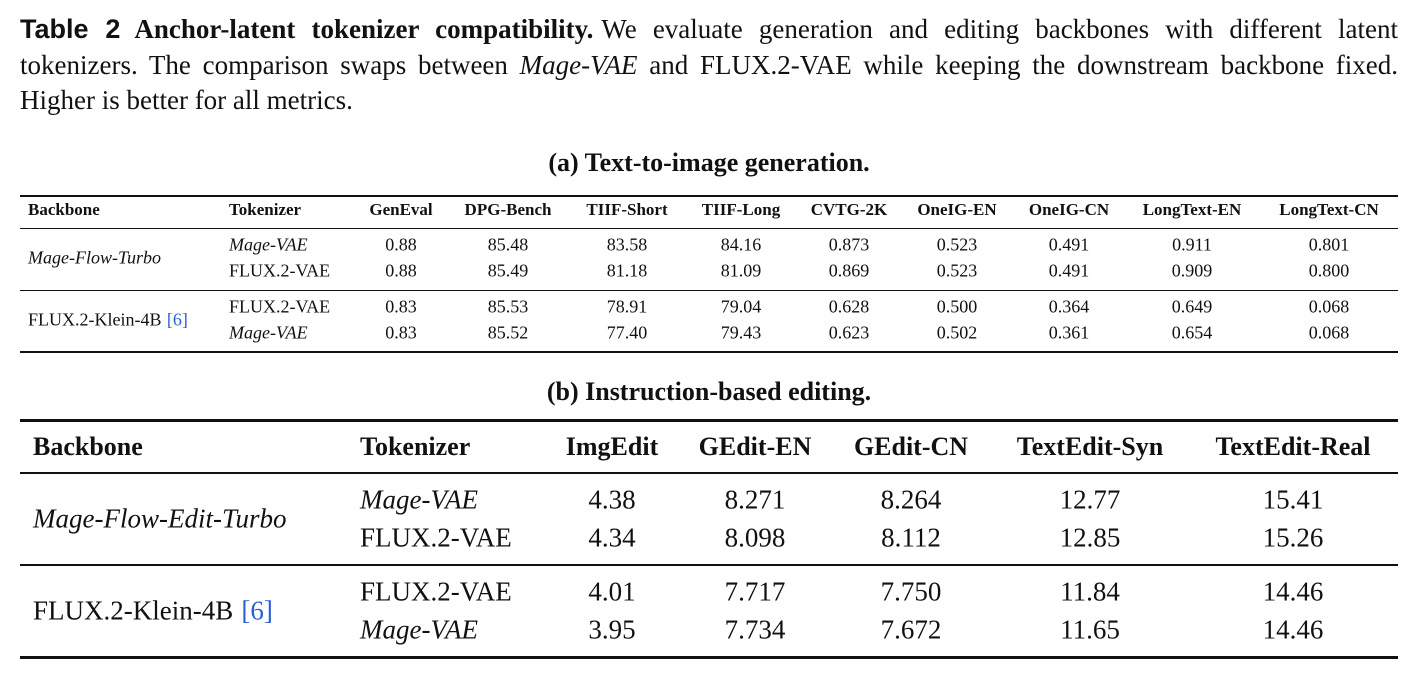 The height and width of the screenshot is (677, 1418). What do you see at coordinates (627, 306) in the screenshot?
I see `value-cell: 78.91` at bounding box center [627, 306].